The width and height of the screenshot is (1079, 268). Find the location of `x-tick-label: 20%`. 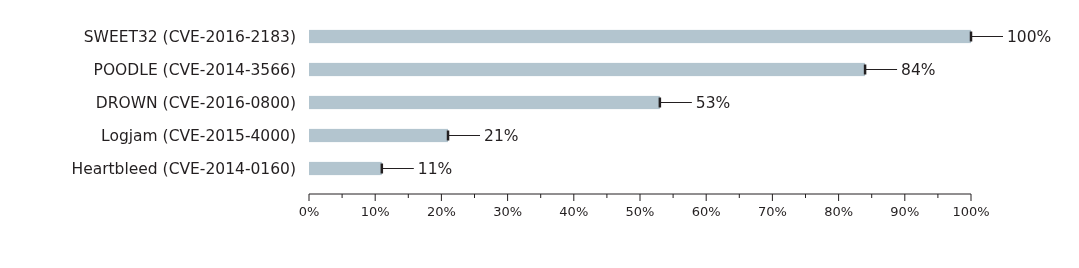

x-tick-label: 20% is located at coordinates (441, 211).